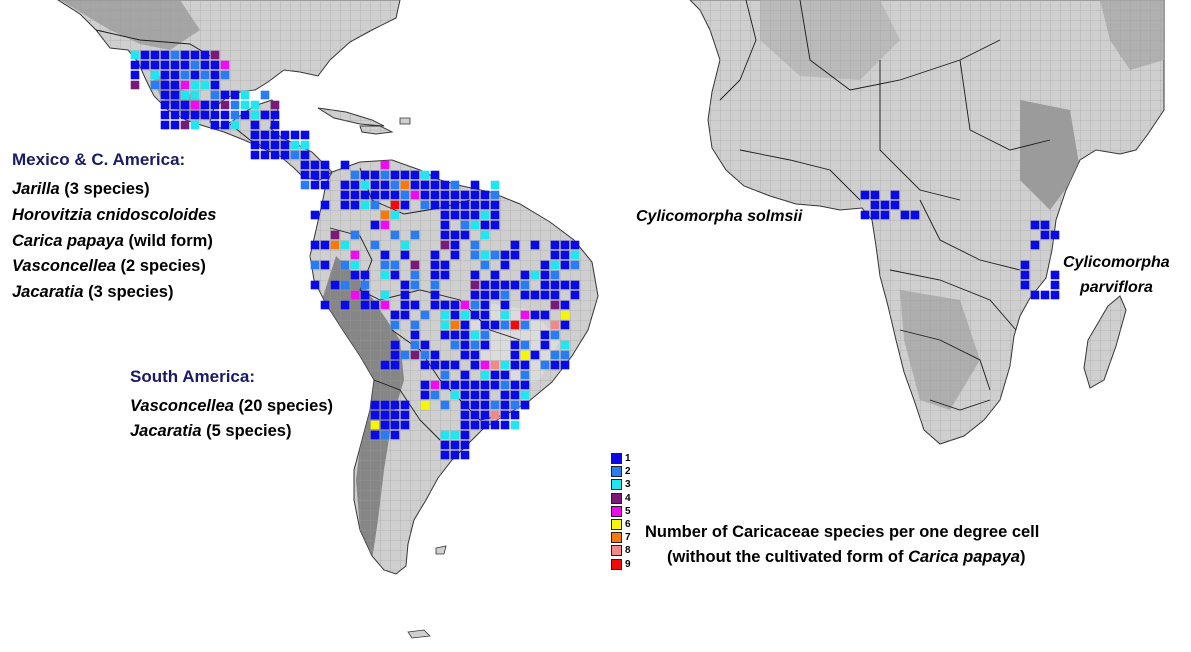 The height and width of the screenshot is (652, 1191). What do you see at coordinates (160, 266) in the screenshot?
I see `species-note: (2 species)` at bounding box center [160, 266].